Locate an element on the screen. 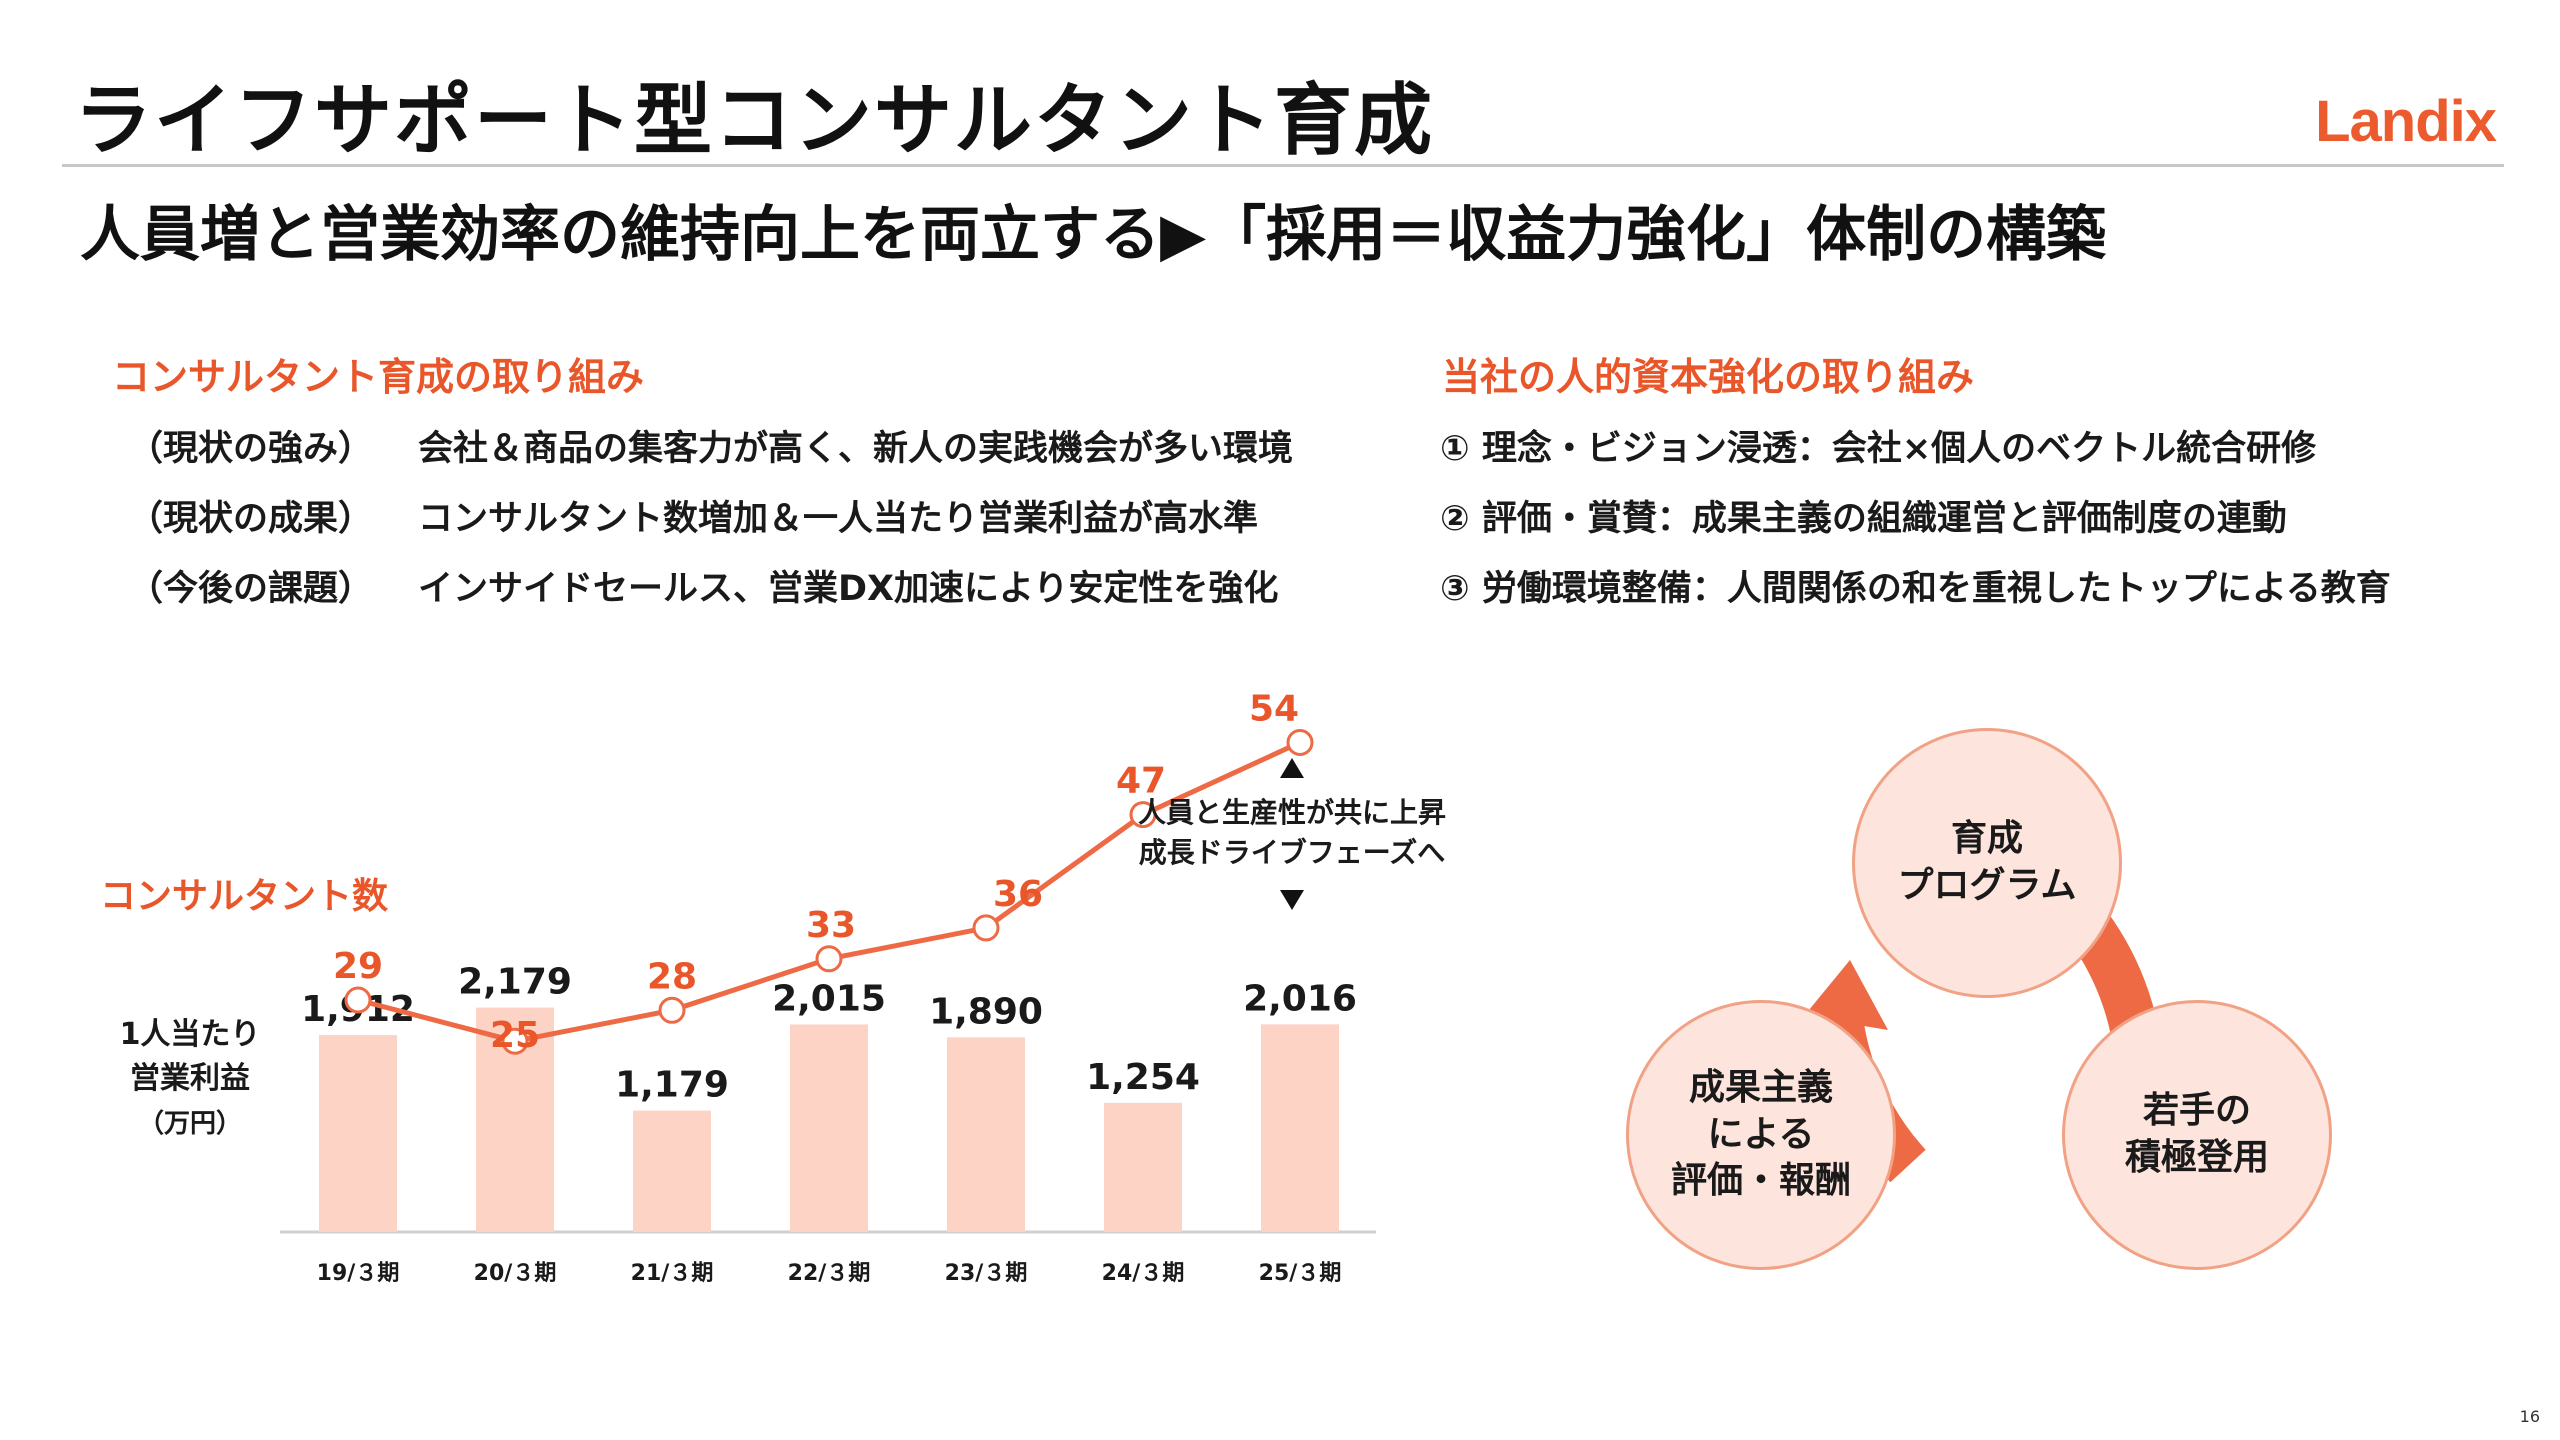  cycle-node-young-promotion: 若手の 積極登用 is located at coordinates (2197, 1135).